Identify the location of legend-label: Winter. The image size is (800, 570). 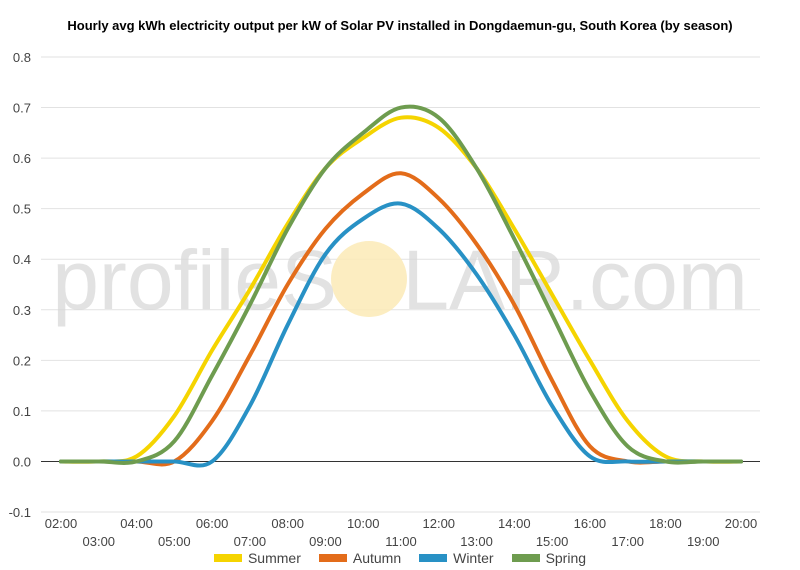
(473, 558).